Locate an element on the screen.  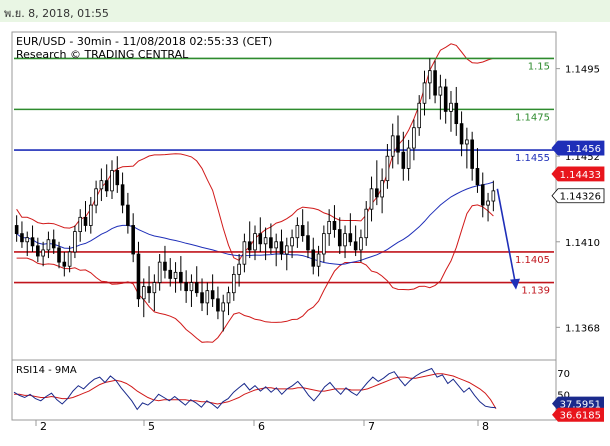
price-tag-label: 1.14326 is located at coordinates (580, 197).